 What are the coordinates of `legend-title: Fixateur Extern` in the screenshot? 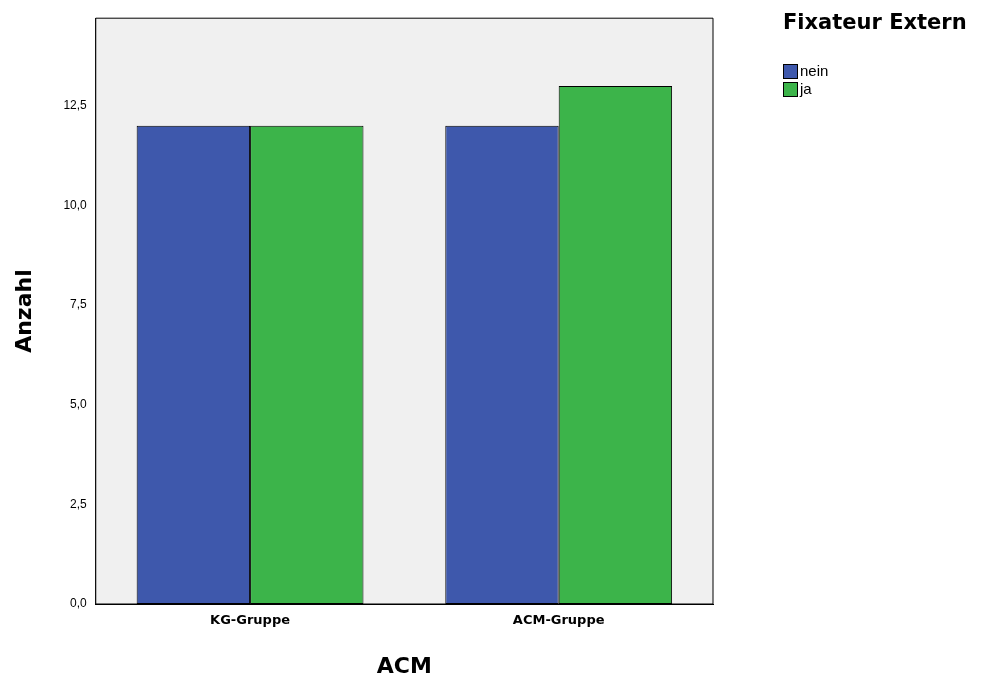 It's located at (875, 22).